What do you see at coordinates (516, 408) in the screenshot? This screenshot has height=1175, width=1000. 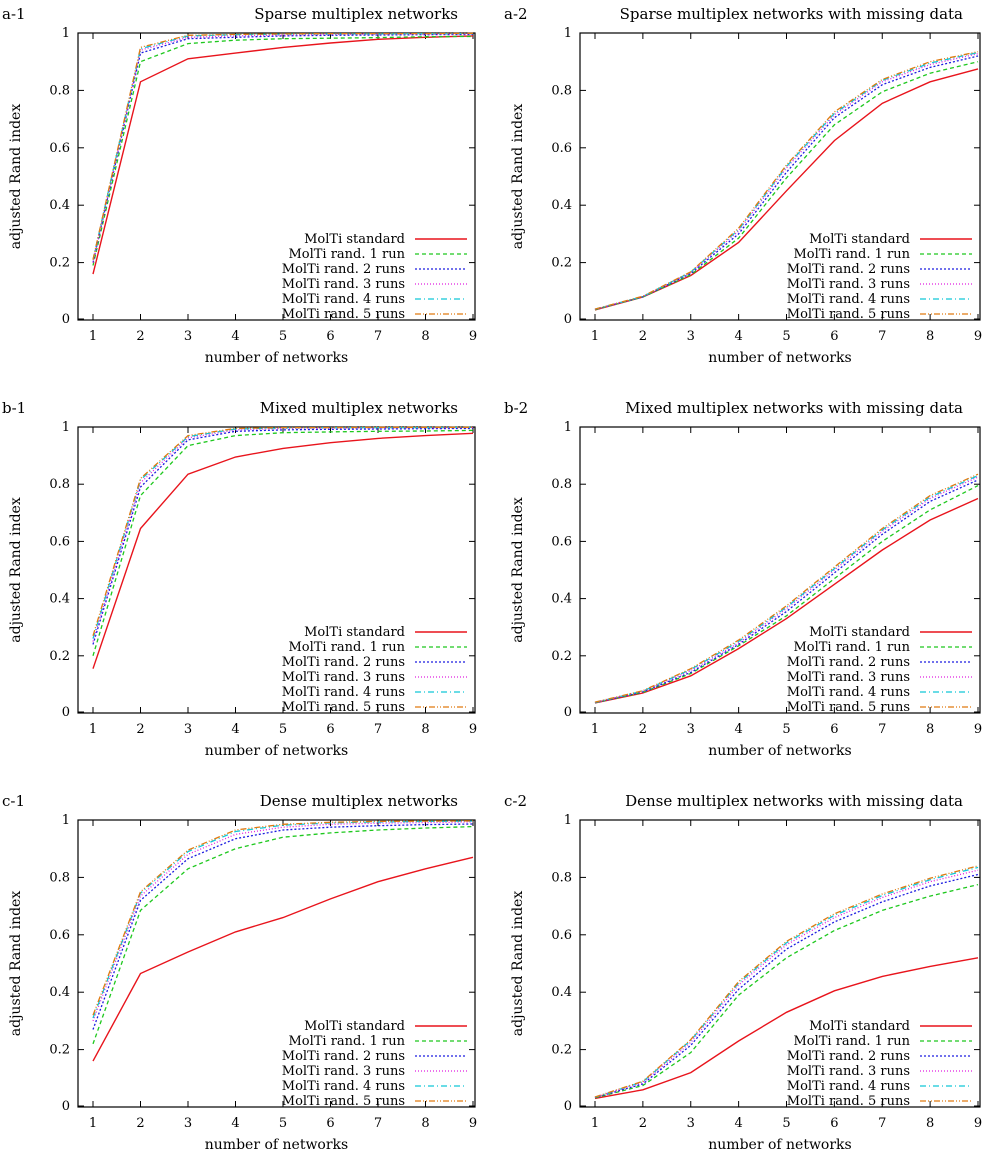 I see `panel-label: b-2` at bounding box center [516, 408].